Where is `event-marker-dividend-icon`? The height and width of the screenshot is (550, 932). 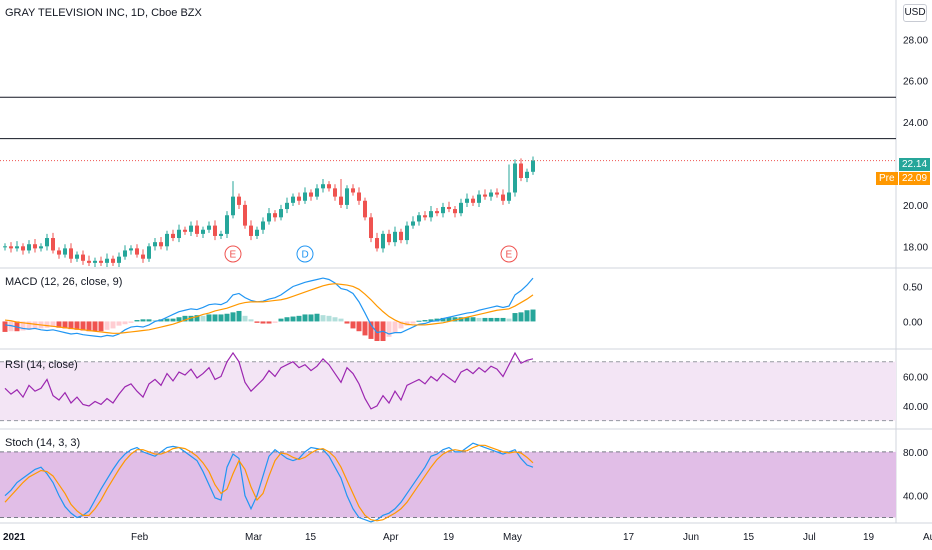 event-marker-dividend-icon is located at coordinates (305, 254).